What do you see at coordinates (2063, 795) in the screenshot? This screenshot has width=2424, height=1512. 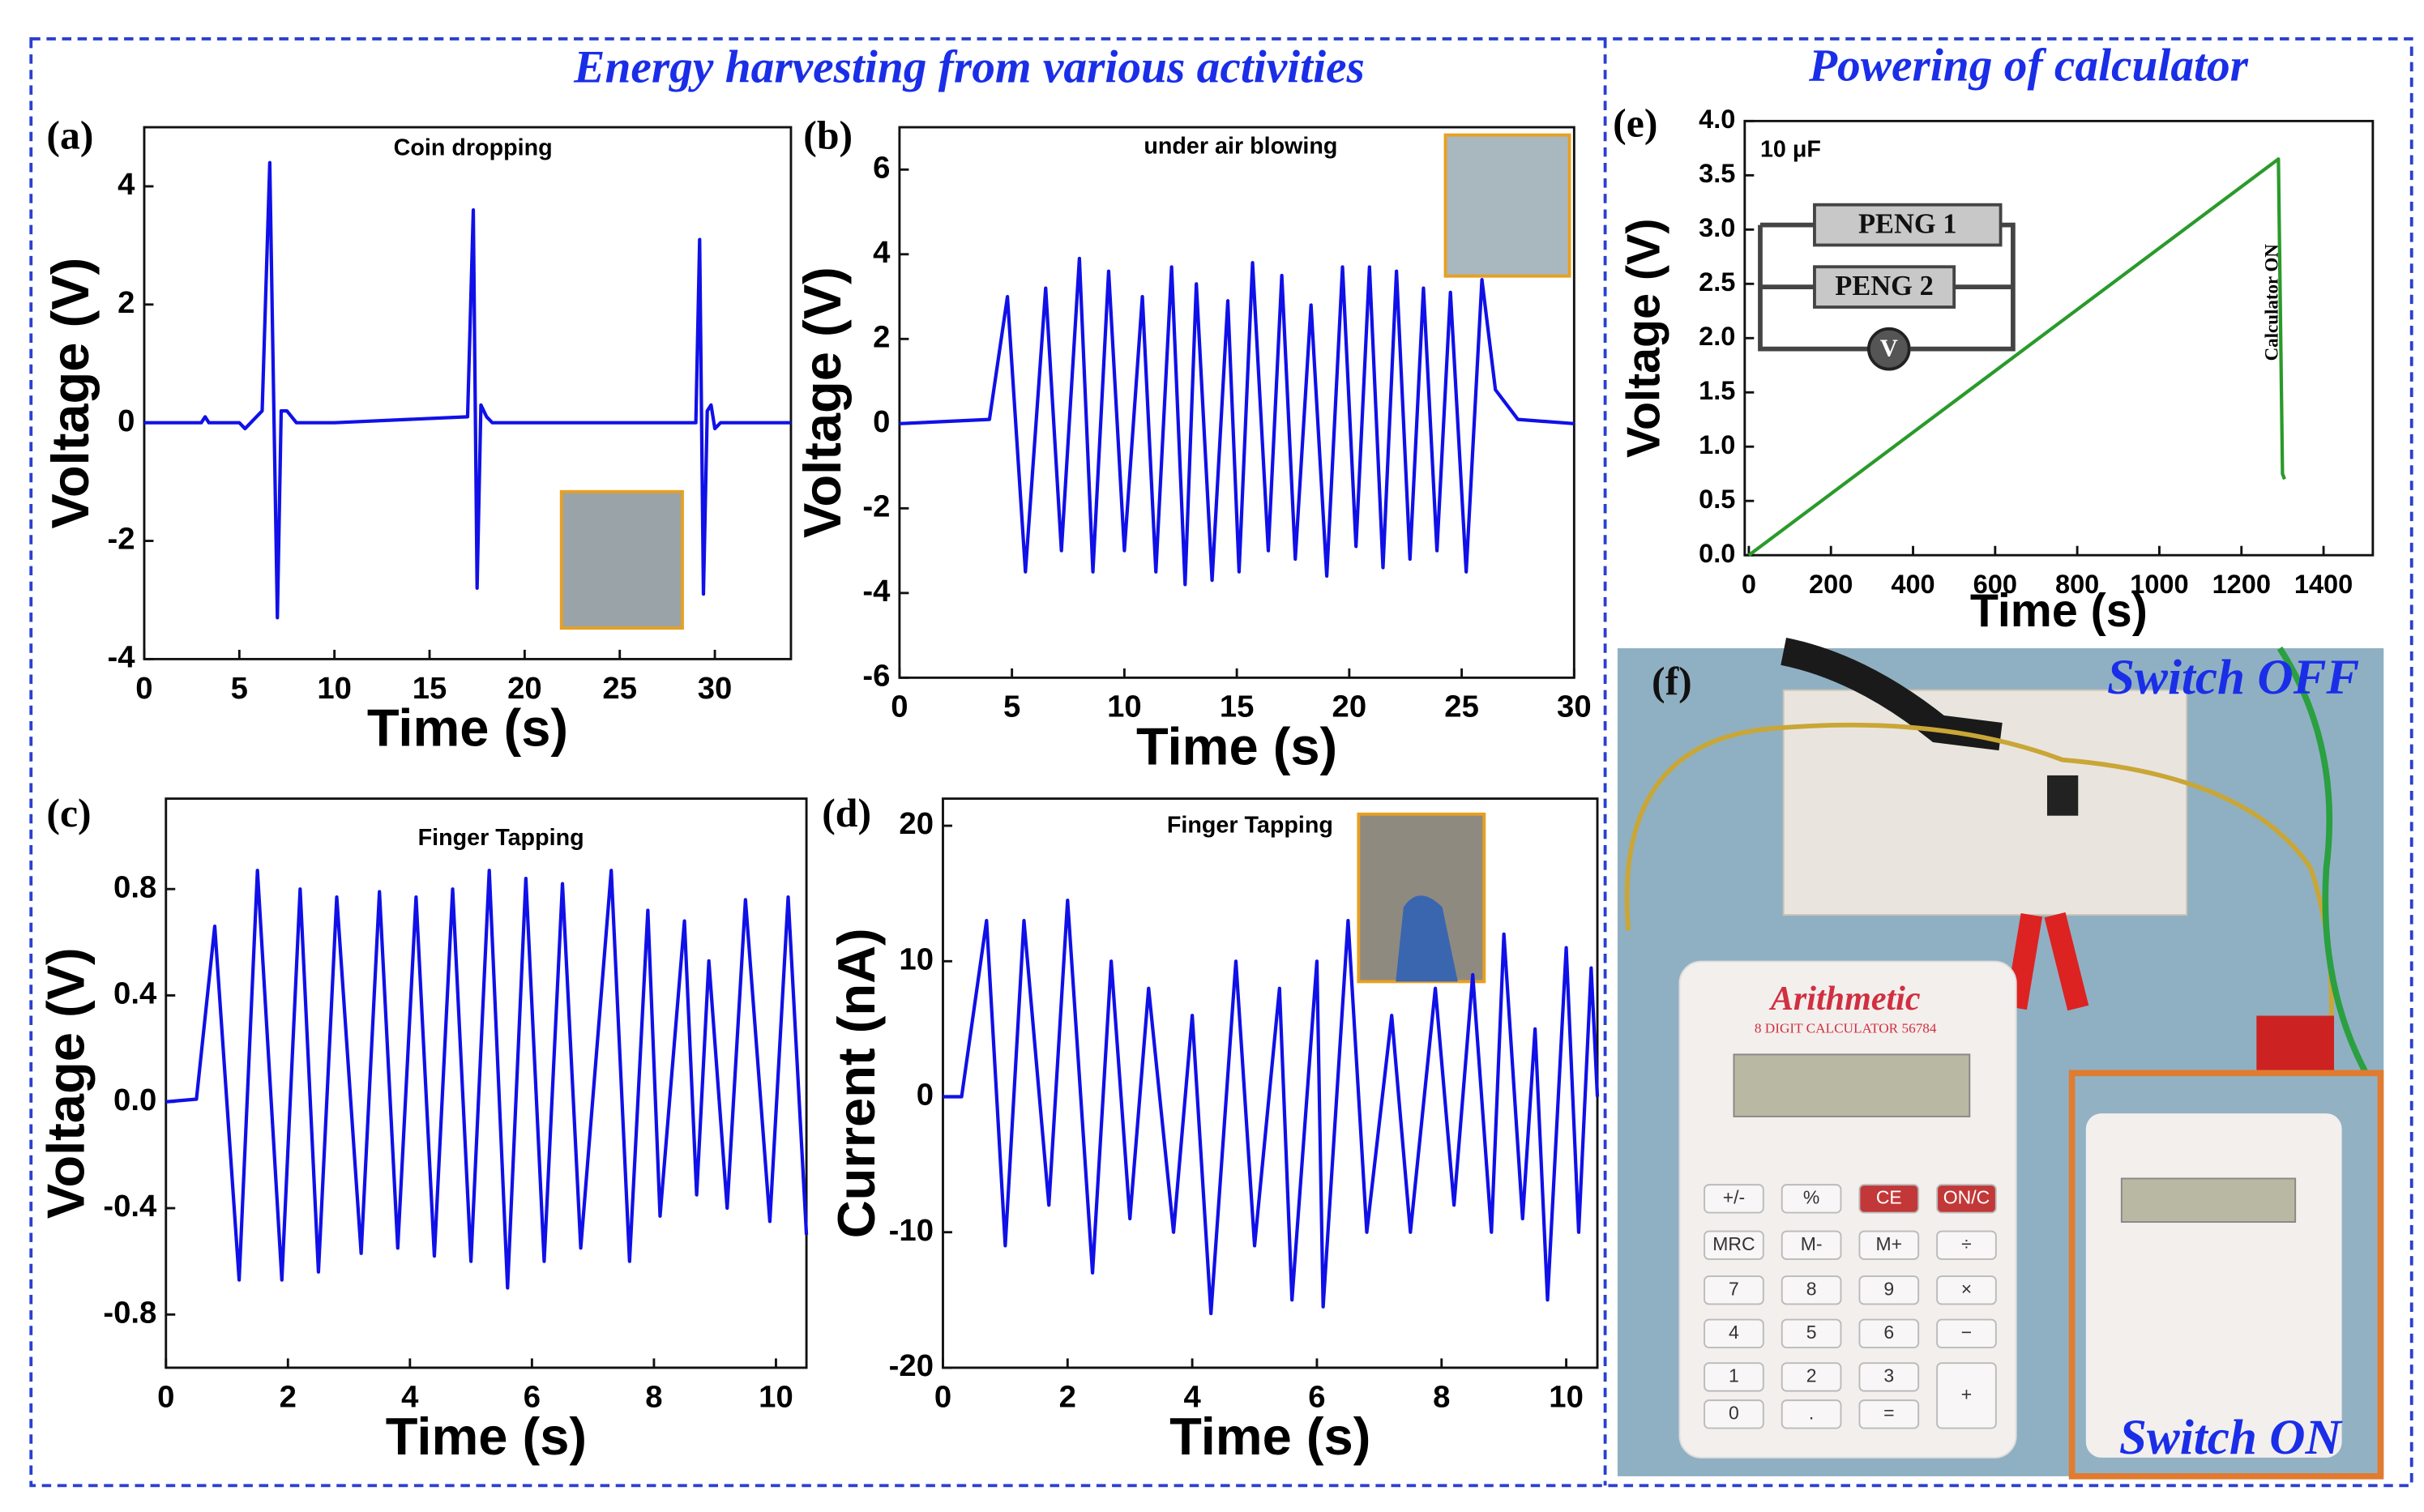 I see `component` at bounding box center [2063, 795].